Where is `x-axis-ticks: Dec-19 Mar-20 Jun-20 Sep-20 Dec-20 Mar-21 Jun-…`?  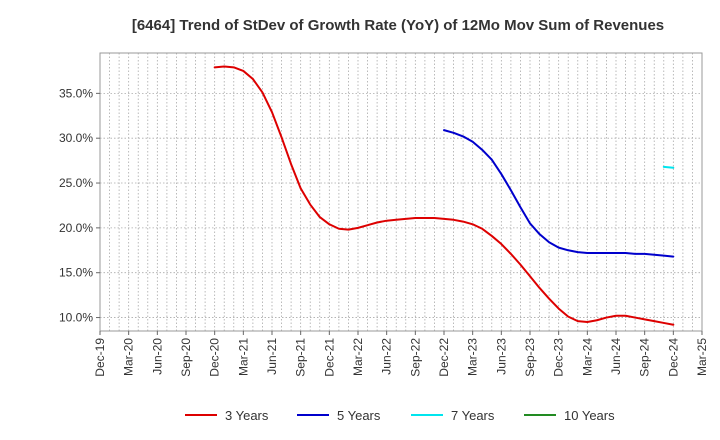
x-axis-ticks: Dec-19 Mar-20 Jun-20 Sep-20 Dec-20 Mar-21 Jun-… is located at coordinates (401, 354).